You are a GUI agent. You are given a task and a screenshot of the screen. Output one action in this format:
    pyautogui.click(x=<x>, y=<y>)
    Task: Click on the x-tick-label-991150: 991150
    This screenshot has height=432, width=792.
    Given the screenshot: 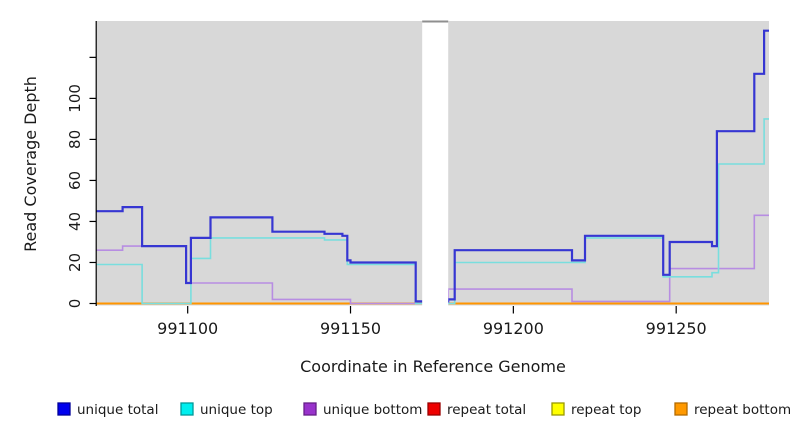 What is the action you would take?
    pyautogui.click(x=350, y=328)
    